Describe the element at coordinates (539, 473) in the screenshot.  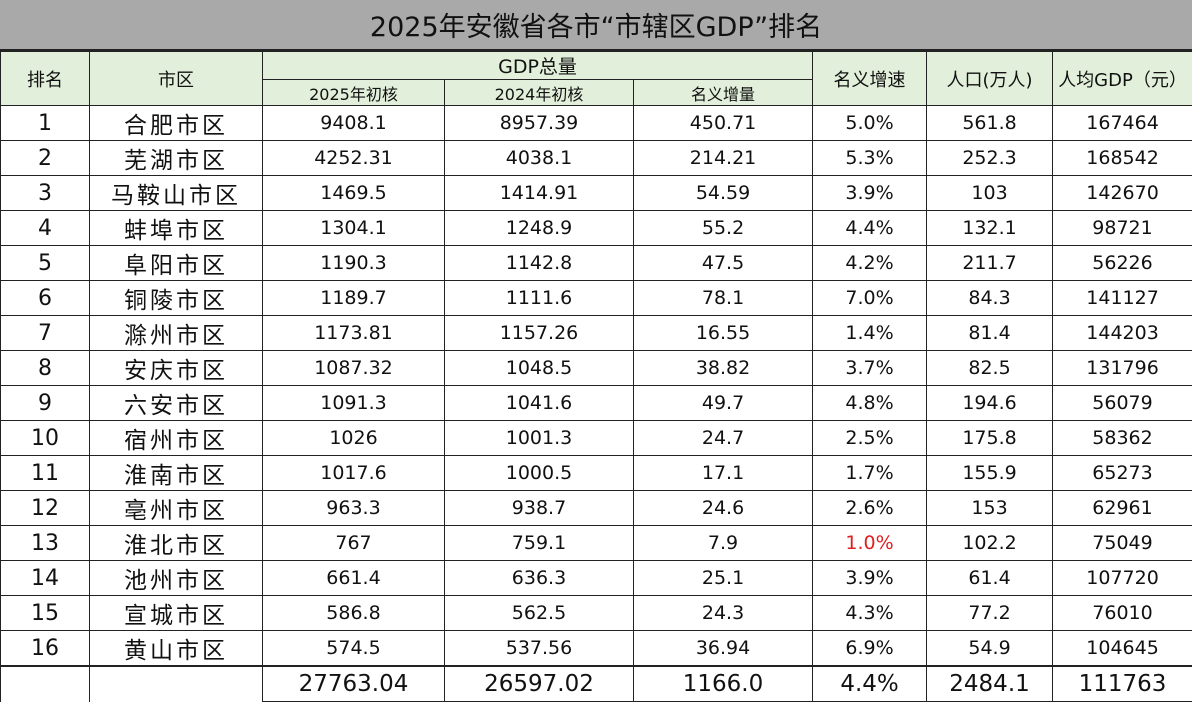
I see `cell-gdp-2024: 1000.5` at that location.